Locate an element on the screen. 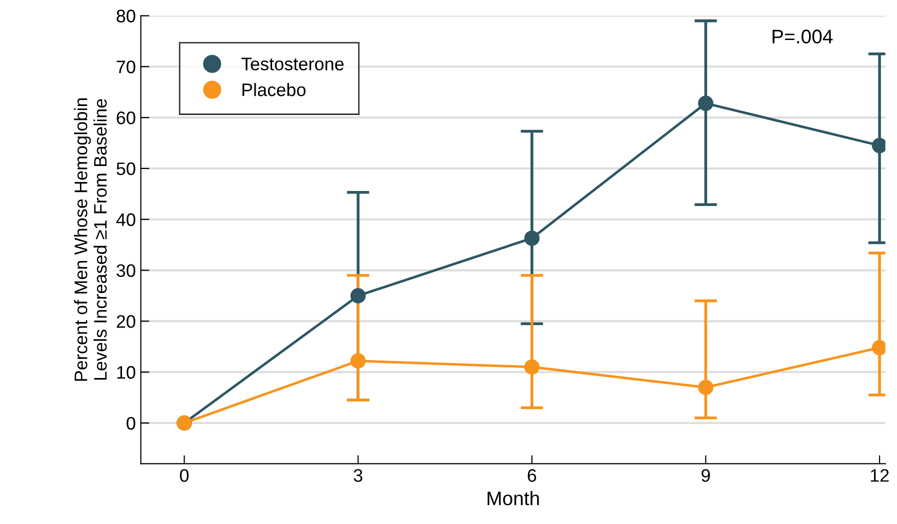  x-tick-label: 3 is located at coordinates (358, 475).